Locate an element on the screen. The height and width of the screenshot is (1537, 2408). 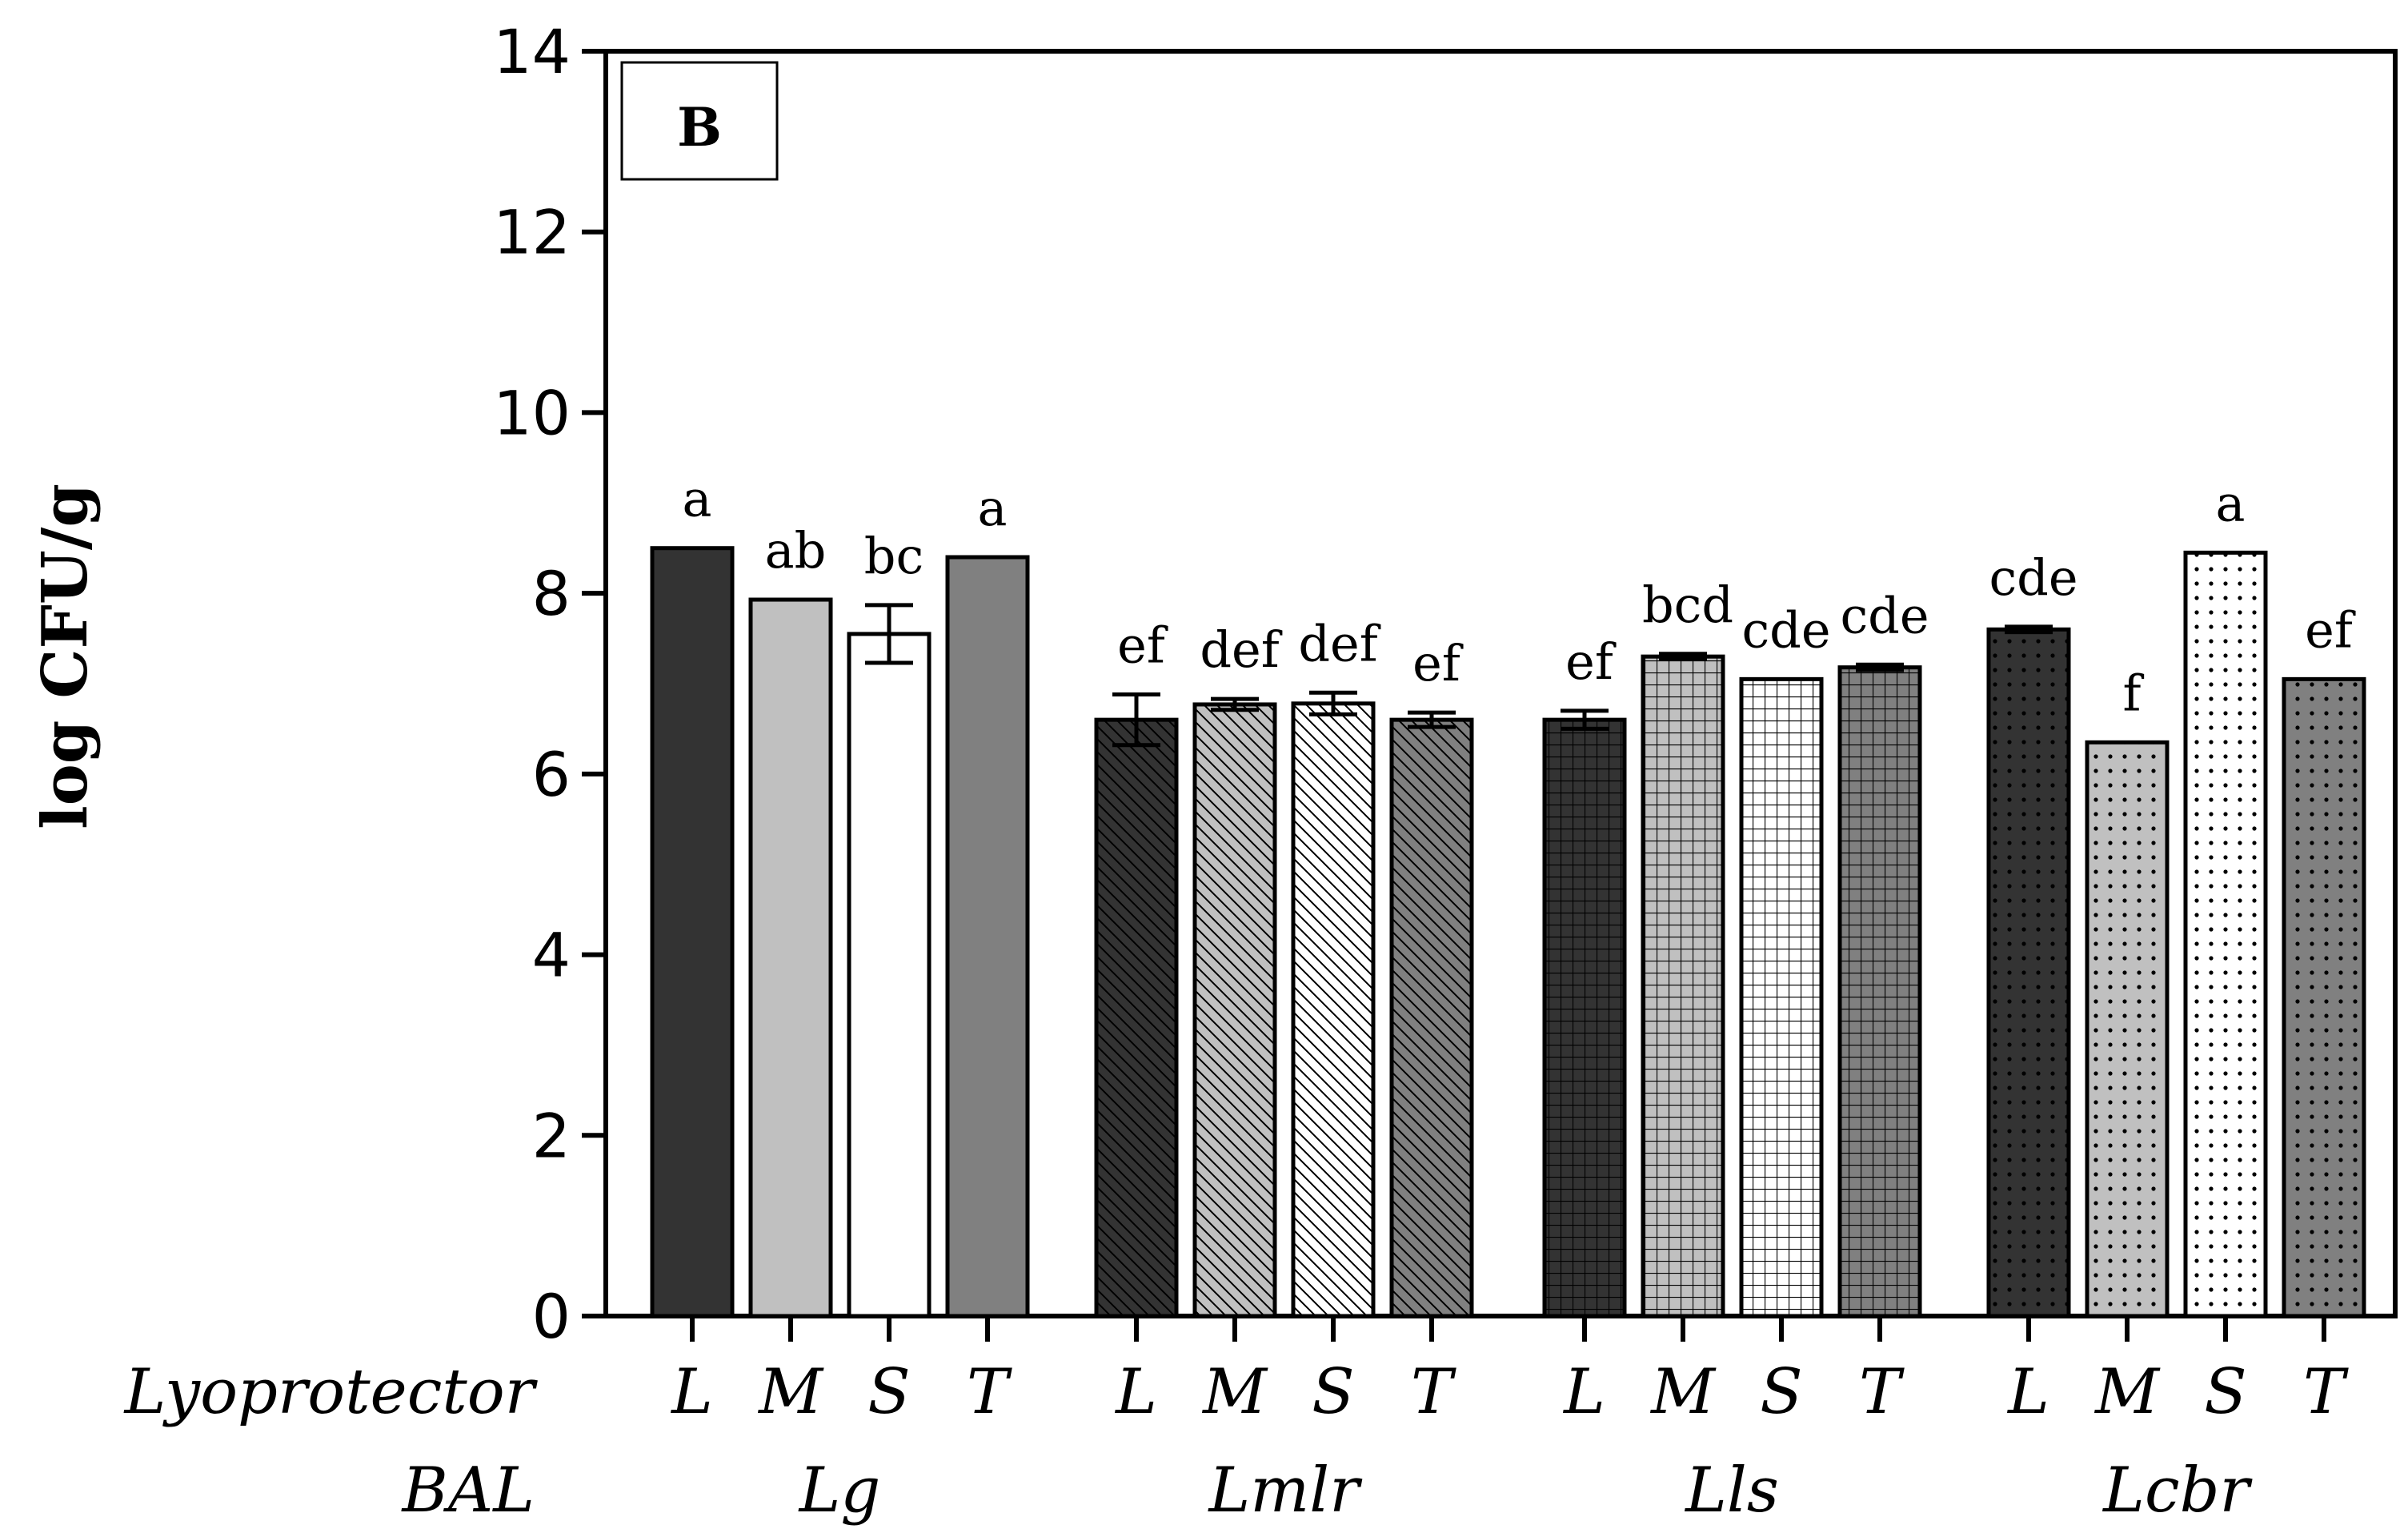
bar-Lg-T is located at coordinates (988, 936).